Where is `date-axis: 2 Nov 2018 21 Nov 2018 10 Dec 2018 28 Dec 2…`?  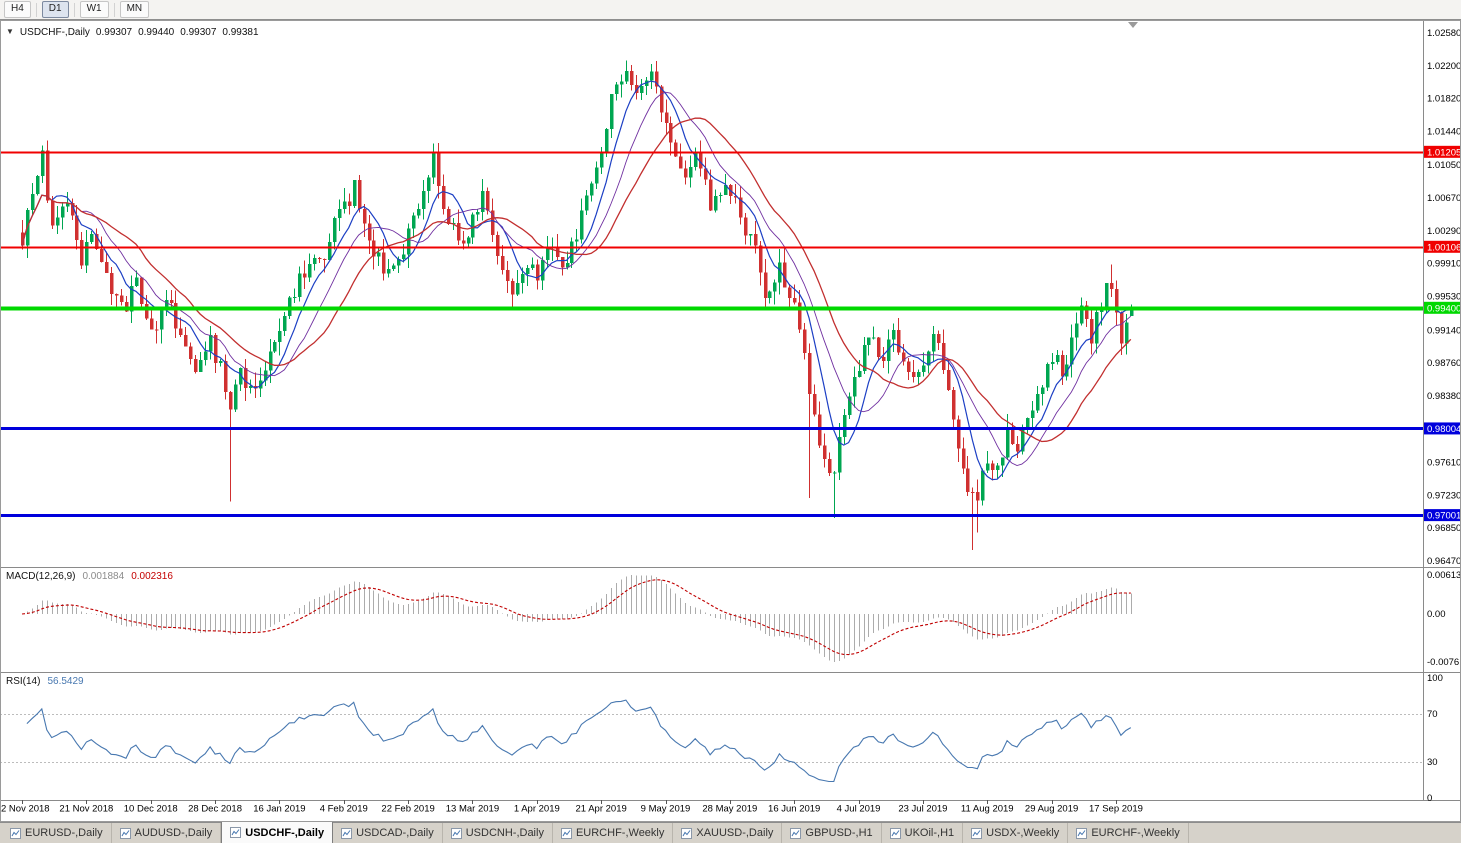
date-axis: 2 Nov 2018 21 Nov 2018 10 Dec 2018 28 Dec 2… is located at coordinates (572, 807).